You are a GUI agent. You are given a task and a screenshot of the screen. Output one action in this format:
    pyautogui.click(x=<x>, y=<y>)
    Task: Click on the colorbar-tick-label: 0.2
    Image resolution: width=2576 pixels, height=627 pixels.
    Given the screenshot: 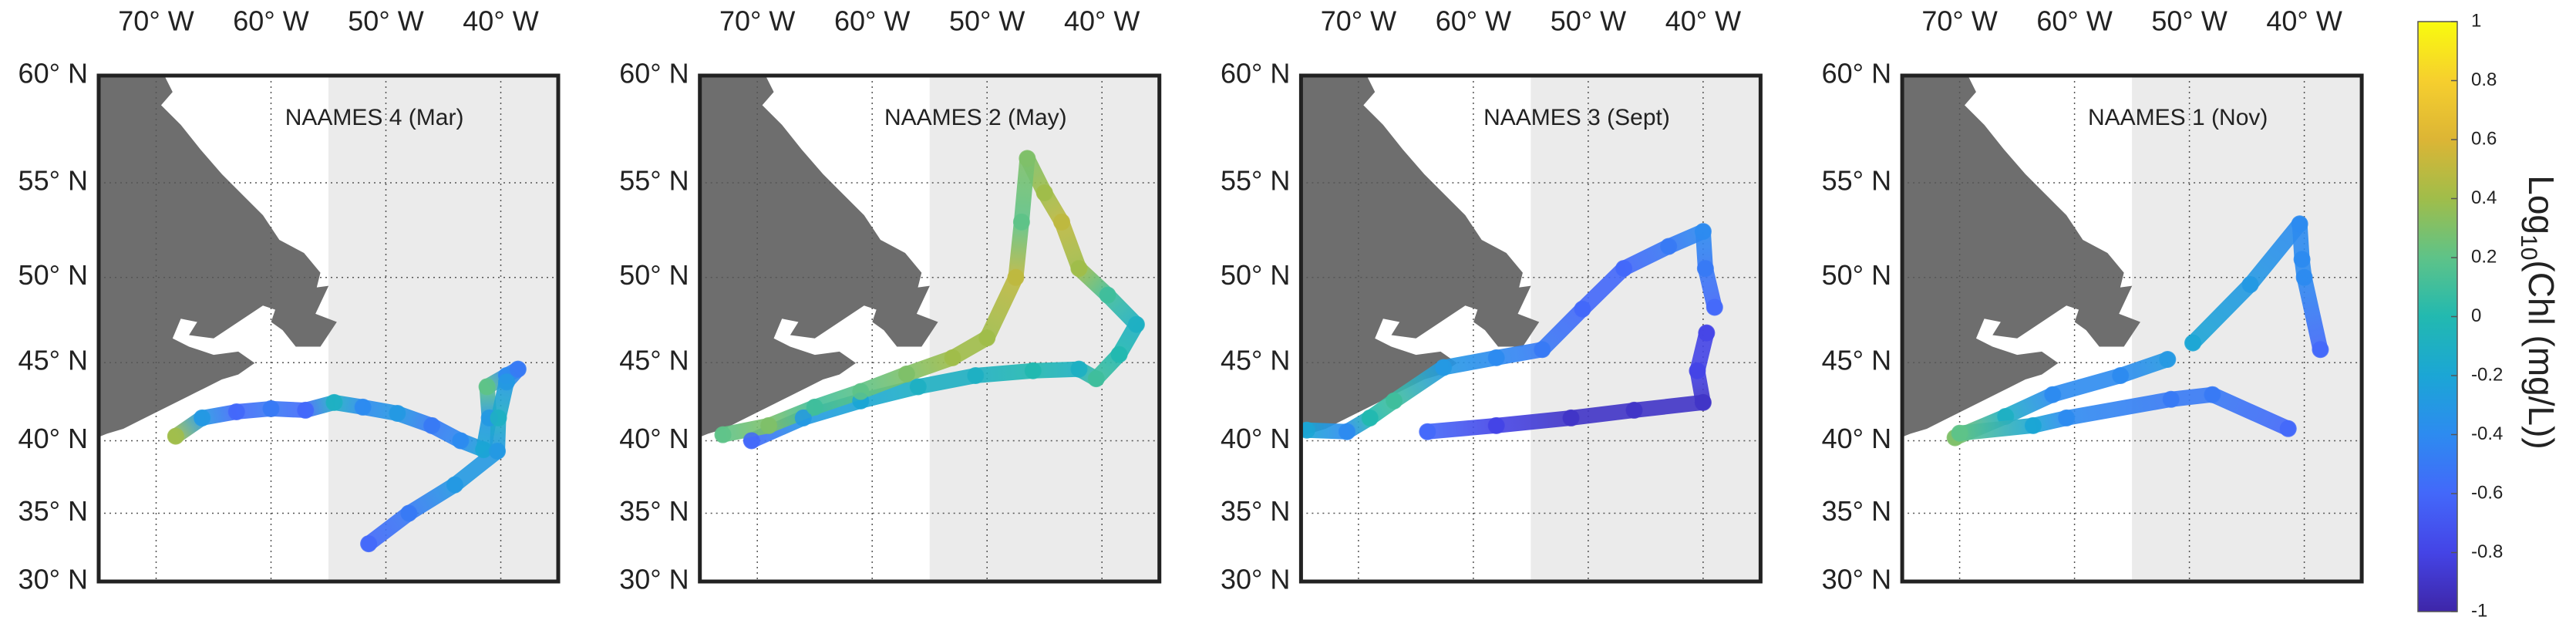 What is the action you would take?
    pyautogui.click(x=2484, y=256)
    